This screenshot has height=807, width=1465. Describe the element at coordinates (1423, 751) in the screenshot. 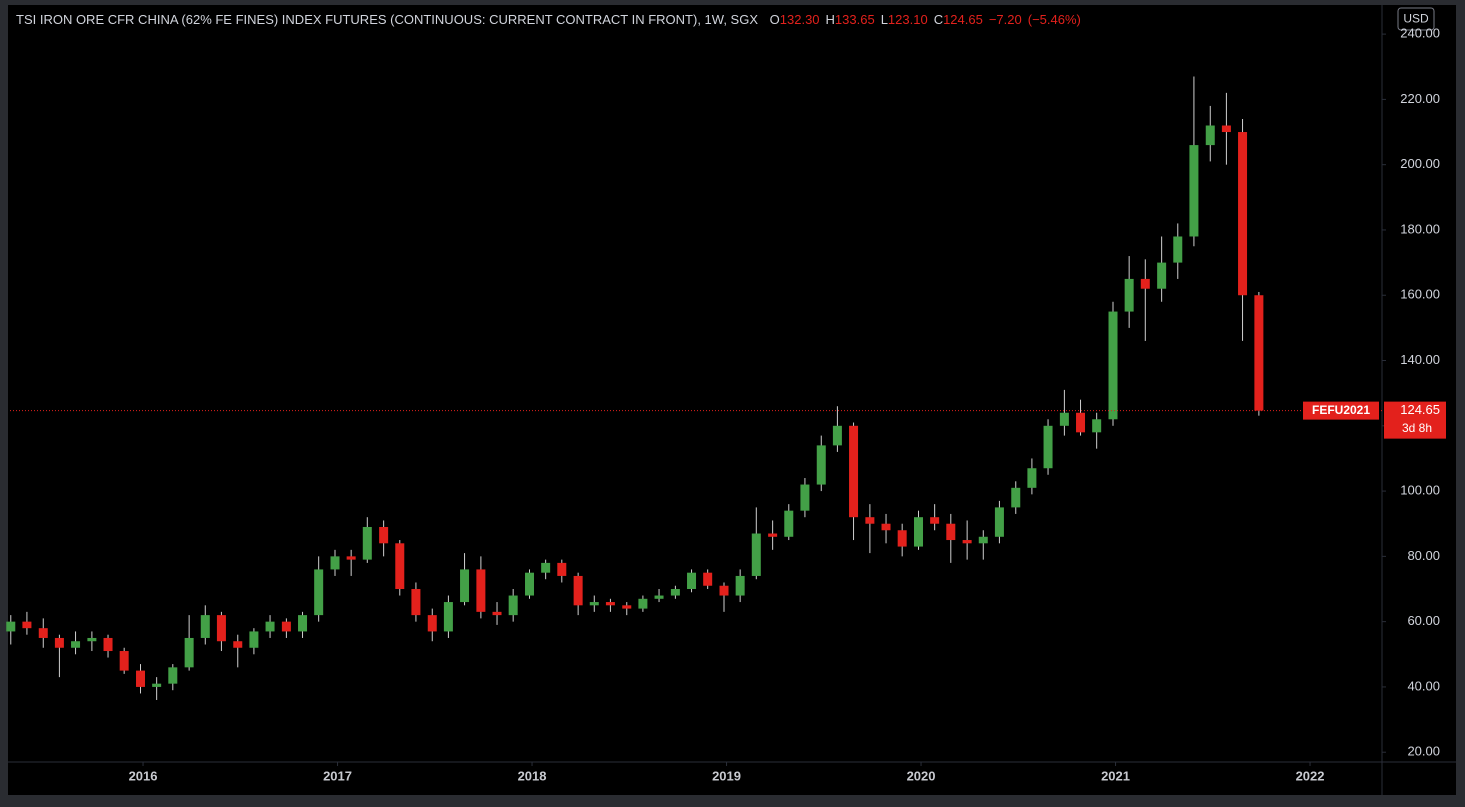

I see `y-tick-label: 20.00` at that location.